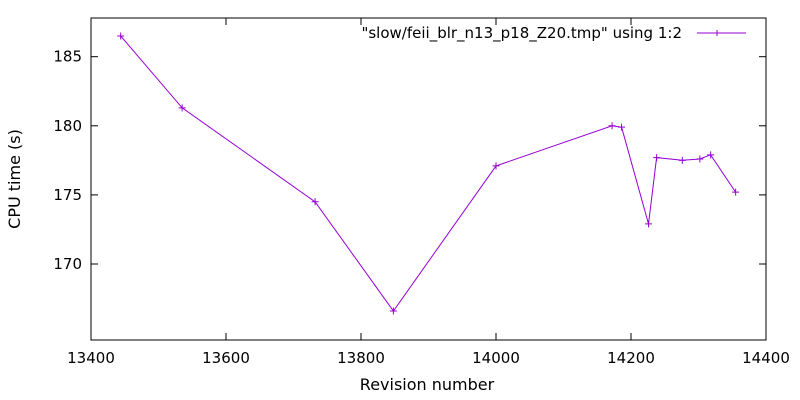  What do you see at coordinates (361, 358) in the screenshot?
I see `x-tick-label: 13800` at bounding box center [361, 358].